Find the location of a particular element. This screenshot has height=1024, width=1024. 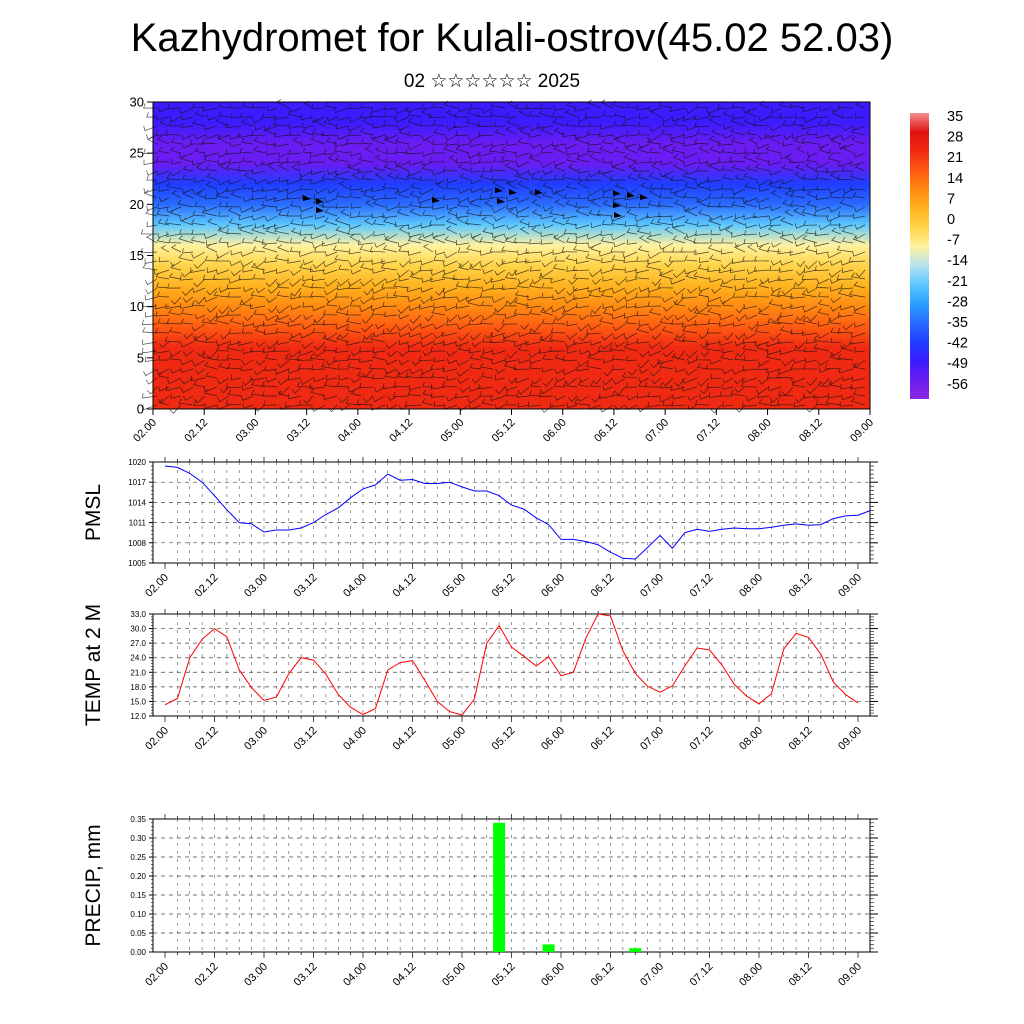

colorbar-label: -21 is located at coordinates (957, 282).